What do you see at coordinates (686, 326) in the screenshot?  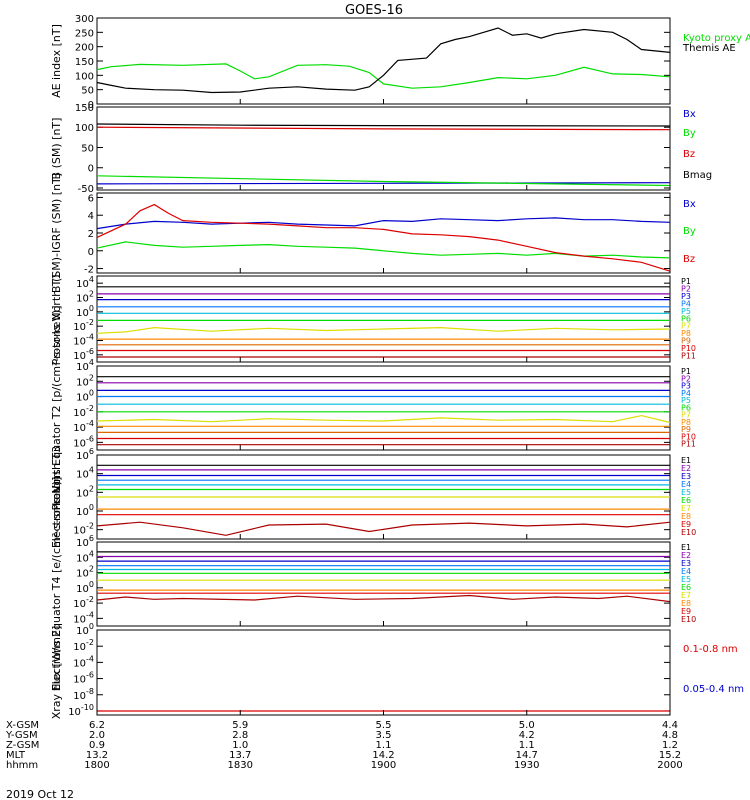 I see `legend-p7: P7` at bounding box center [686, 326].